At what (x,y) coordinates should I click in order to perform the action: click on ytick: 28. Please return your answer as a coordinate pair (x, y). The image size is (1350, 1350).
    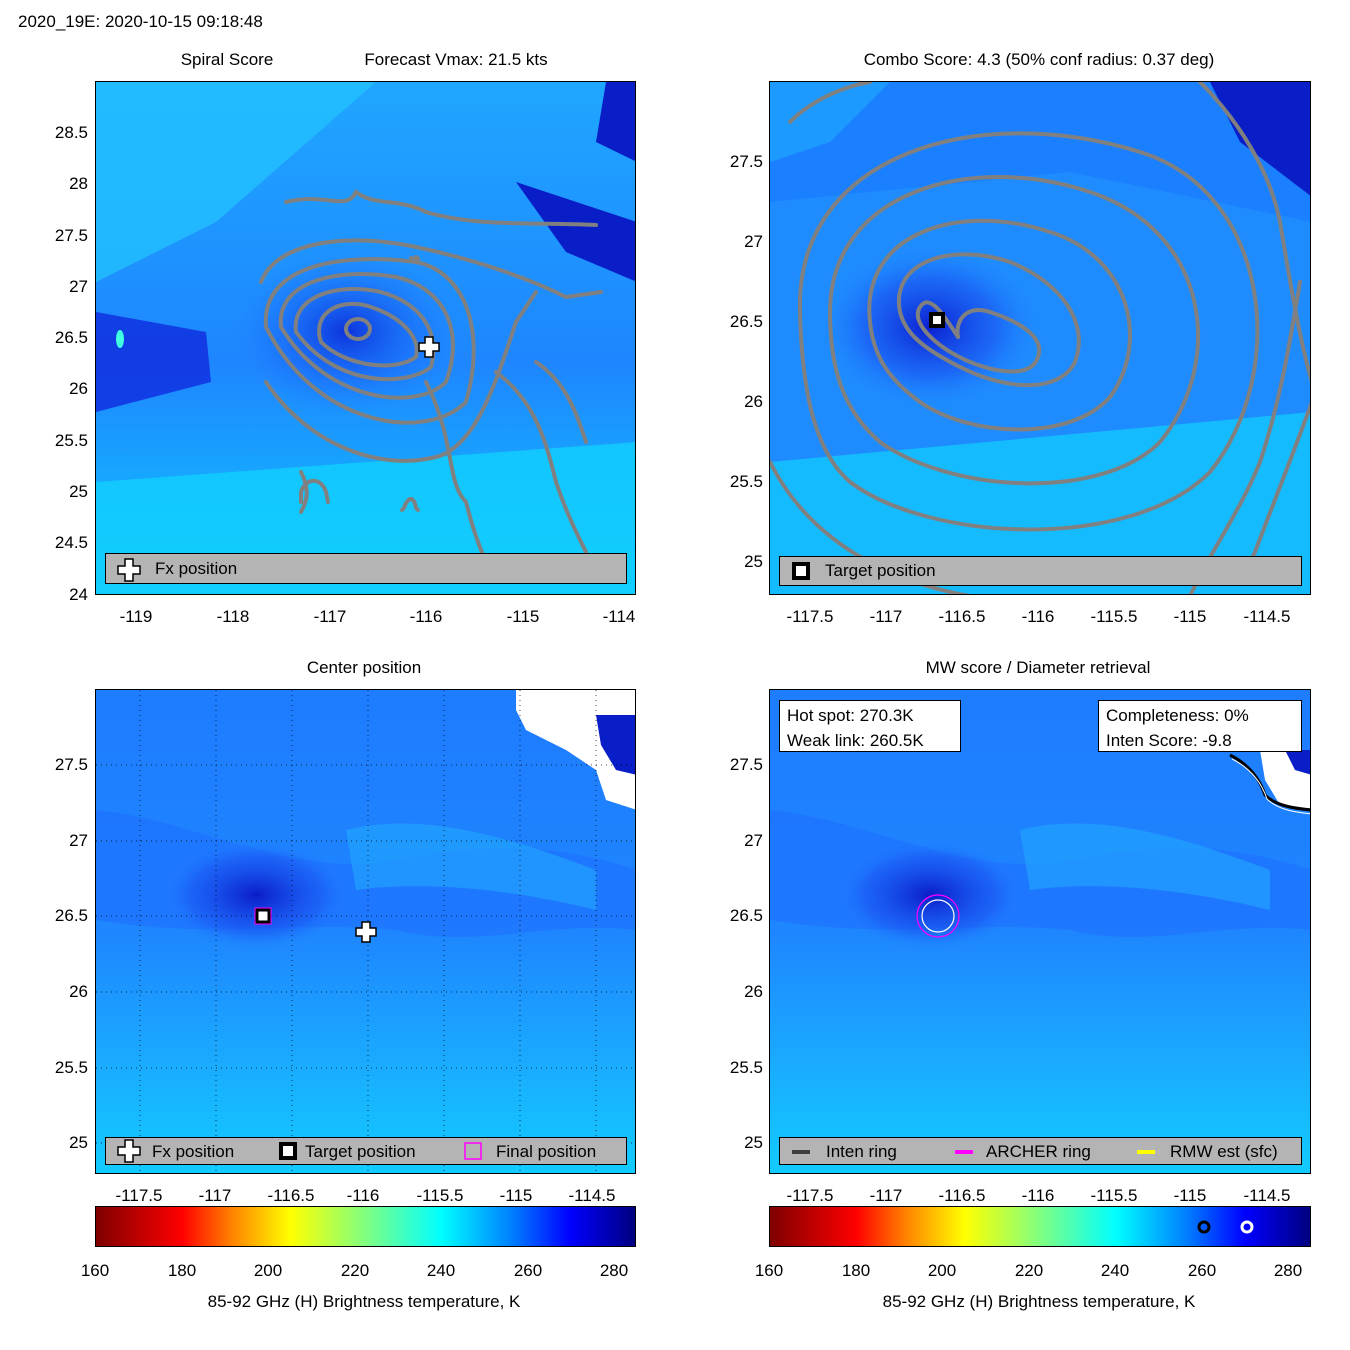
    Looking at the image, I should click on (78, 183).